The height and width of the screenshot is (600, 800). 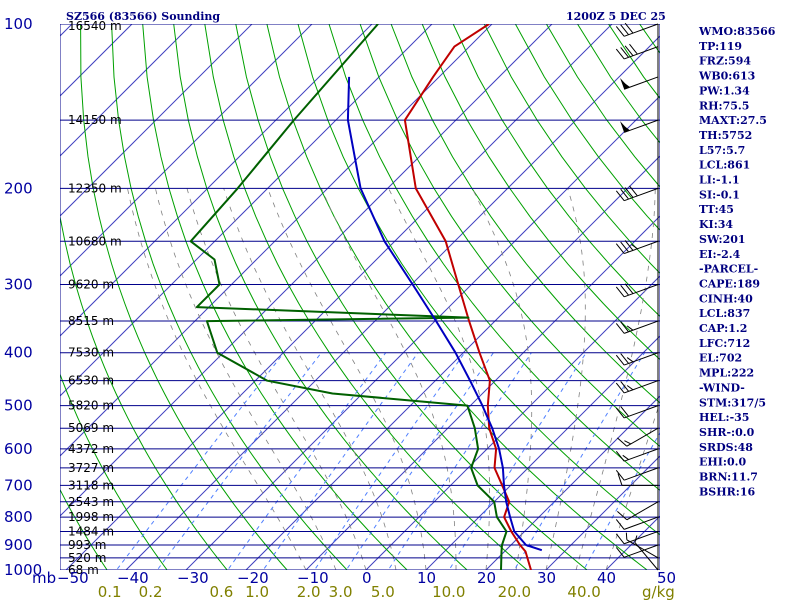 What do you see at coordinates (606, 578) in the screenshot?
I see `temperature-tick-label: 40` at bounding box center [606, 578].